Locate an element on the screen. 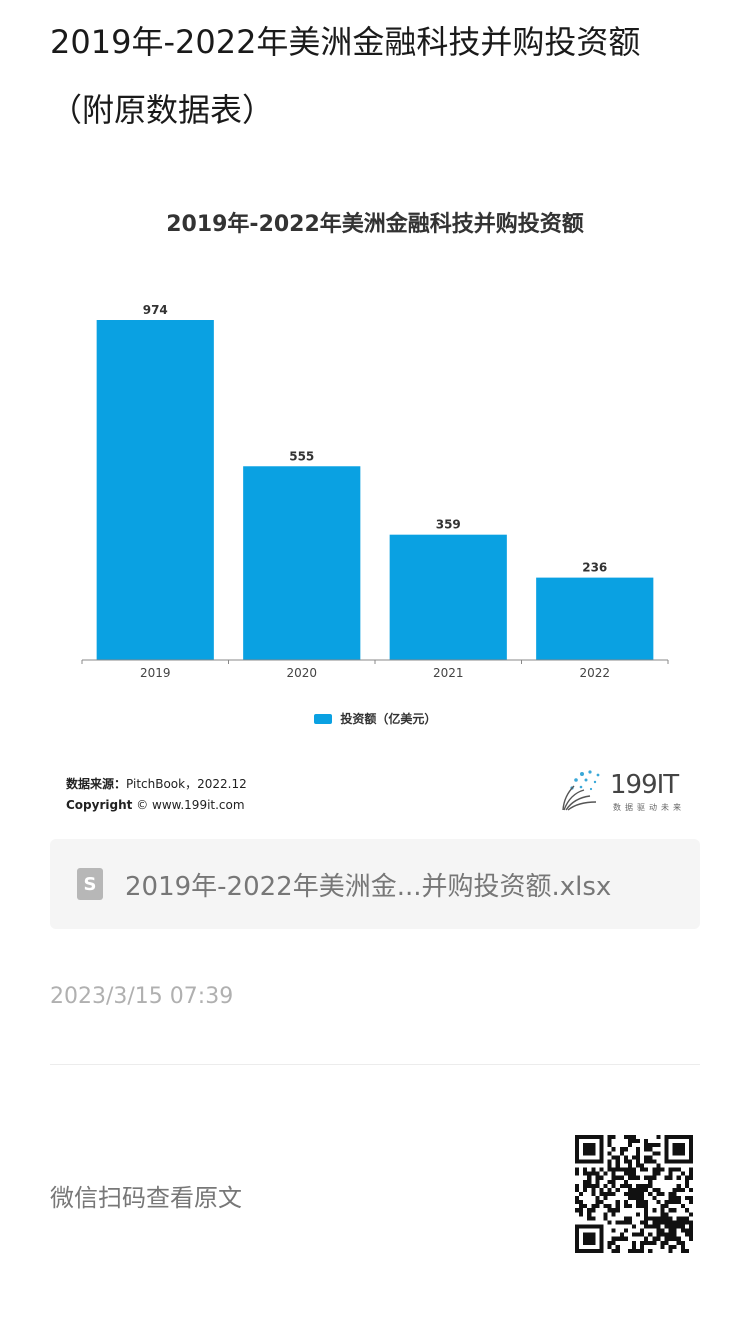  publish-timestamp: 2023/3/15 07:39 is located at coordinates (142, 996).